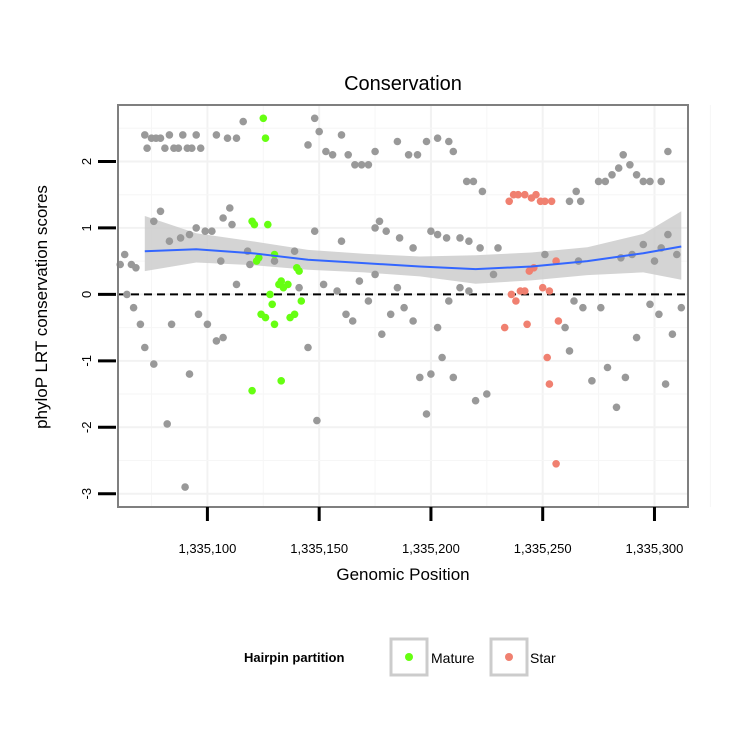 The image size is (750, 750). Describe the element at coordinates (453, 658) in the screenshot. I see `legend-label-mature: Mature` at that location.